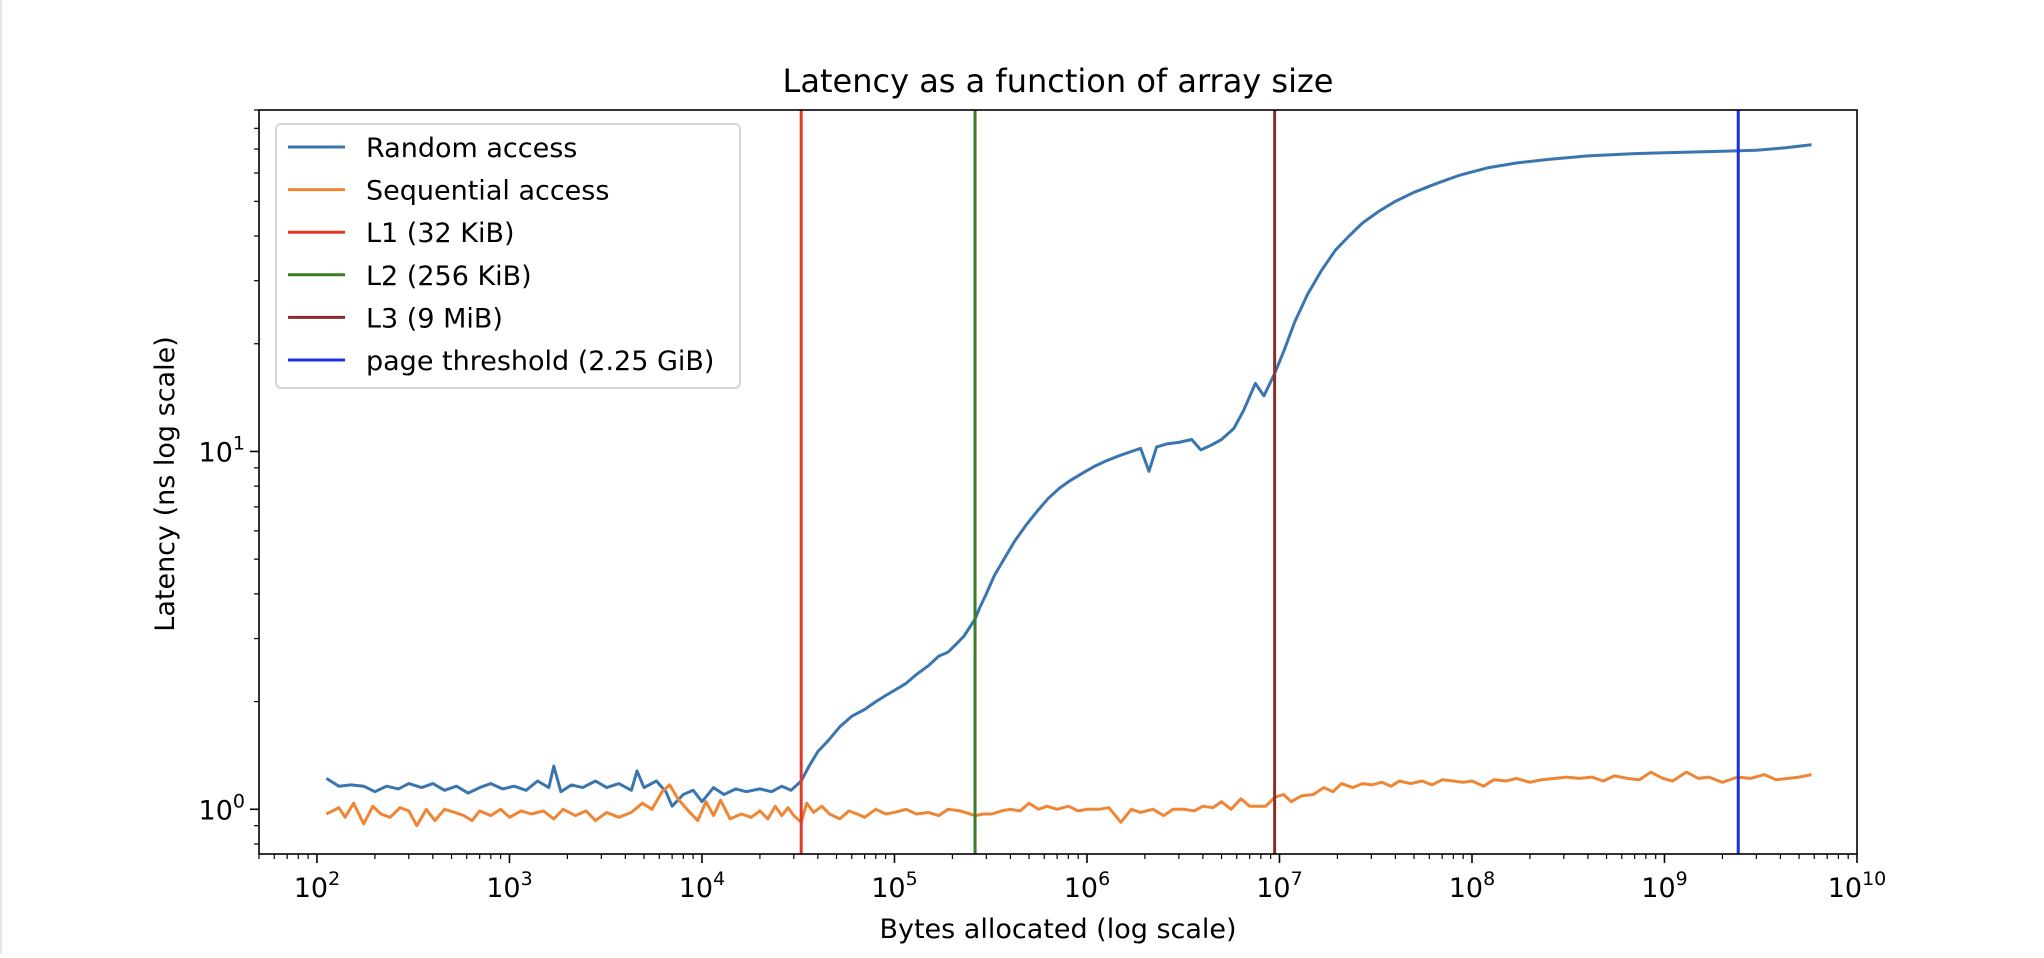  I want to click on legend-label-0: Random access, so click(471, 148).